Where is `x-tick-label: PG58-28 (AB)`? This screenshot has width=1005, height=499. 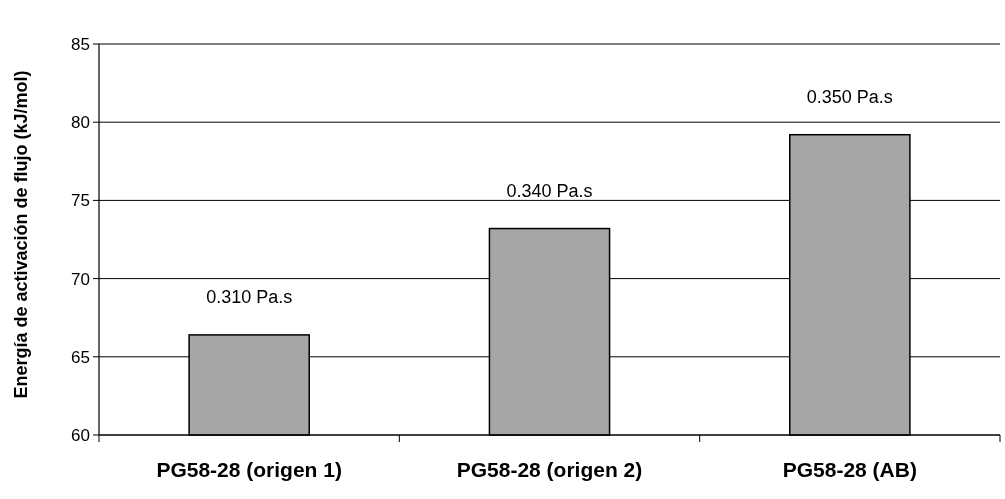
x-tick-label: PG58-28 (AB) is located at coordinates (849, 469).